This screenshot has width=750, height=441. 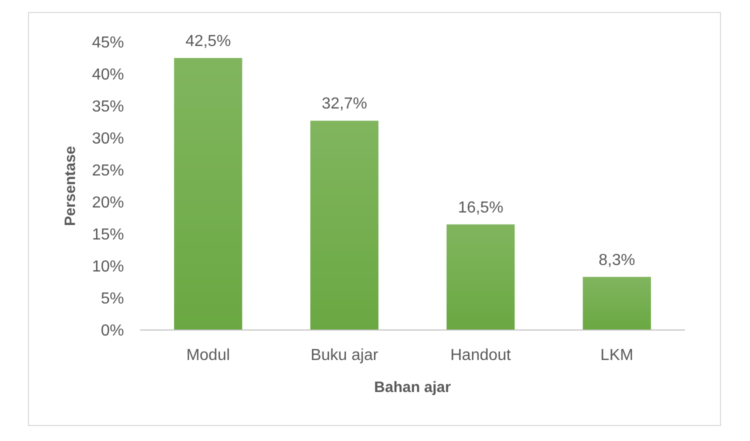 I want to click on x-tick-label: Modul, so click(x=208, y=355).